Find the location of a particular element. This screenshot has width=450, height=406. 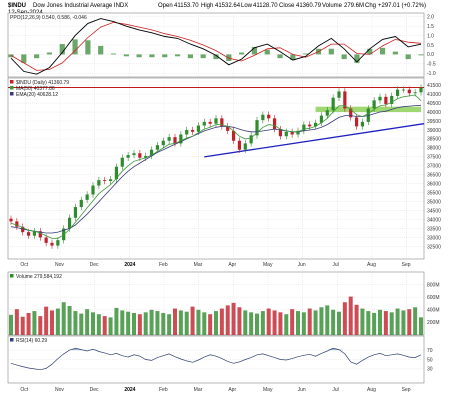

close-value: 41360.79 is located at coordinates (309, 6).